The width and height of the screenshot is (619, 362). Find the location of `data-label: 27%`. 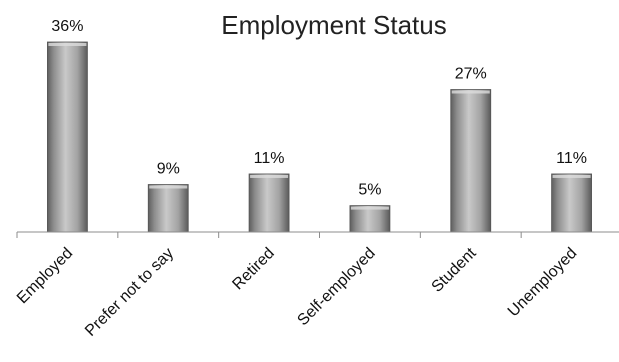

data-label: 27% is located at coordinates (471, 74).